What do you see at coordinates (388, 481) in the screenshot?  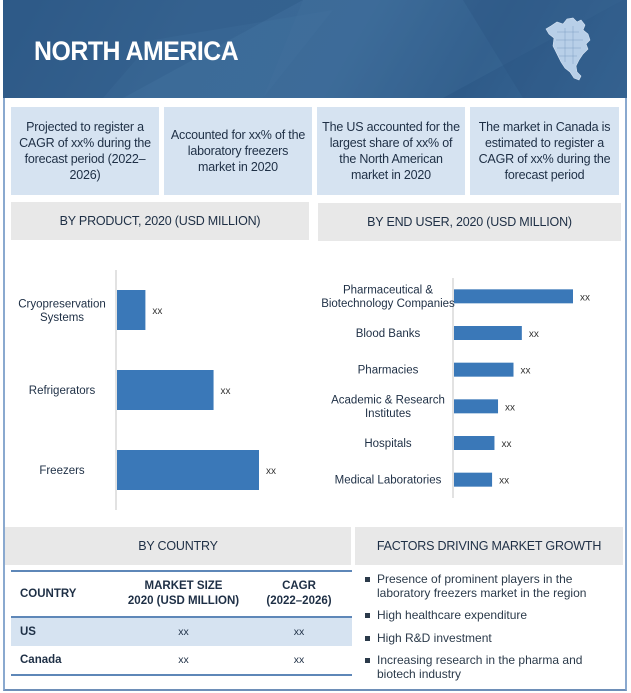 I see `category-label: Medical Laboratories` at bounding box center [388, 481].